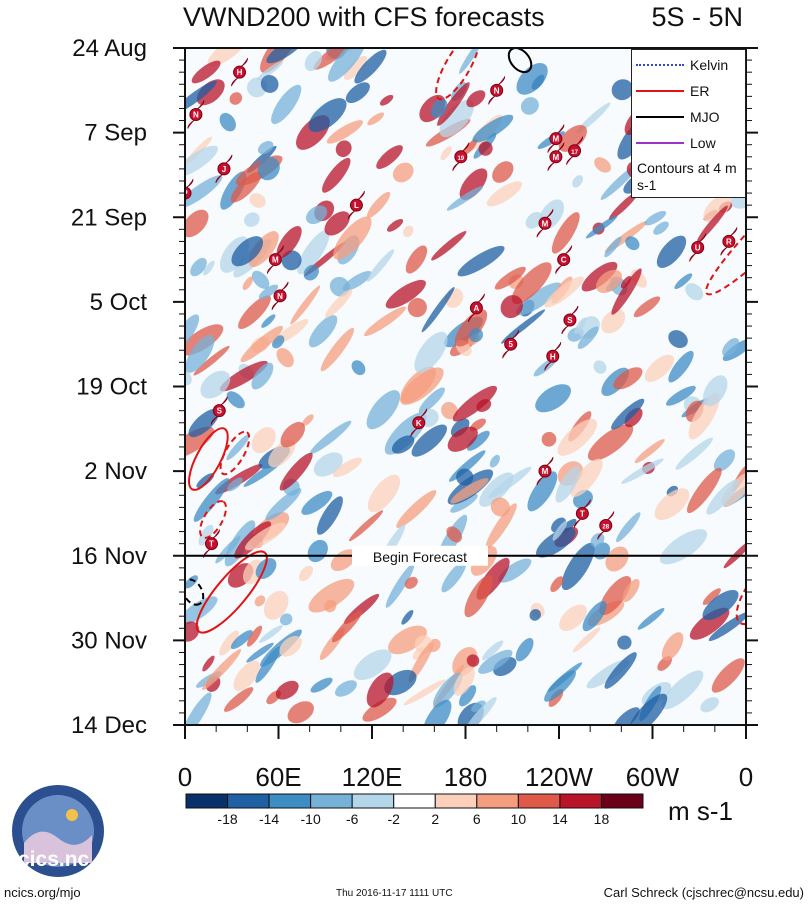 The width and height of the screenshot is (809, 907). Describe the element at coordinates (278, 777) in the screenshot. I see `x-tick-label: 60E` at that location.